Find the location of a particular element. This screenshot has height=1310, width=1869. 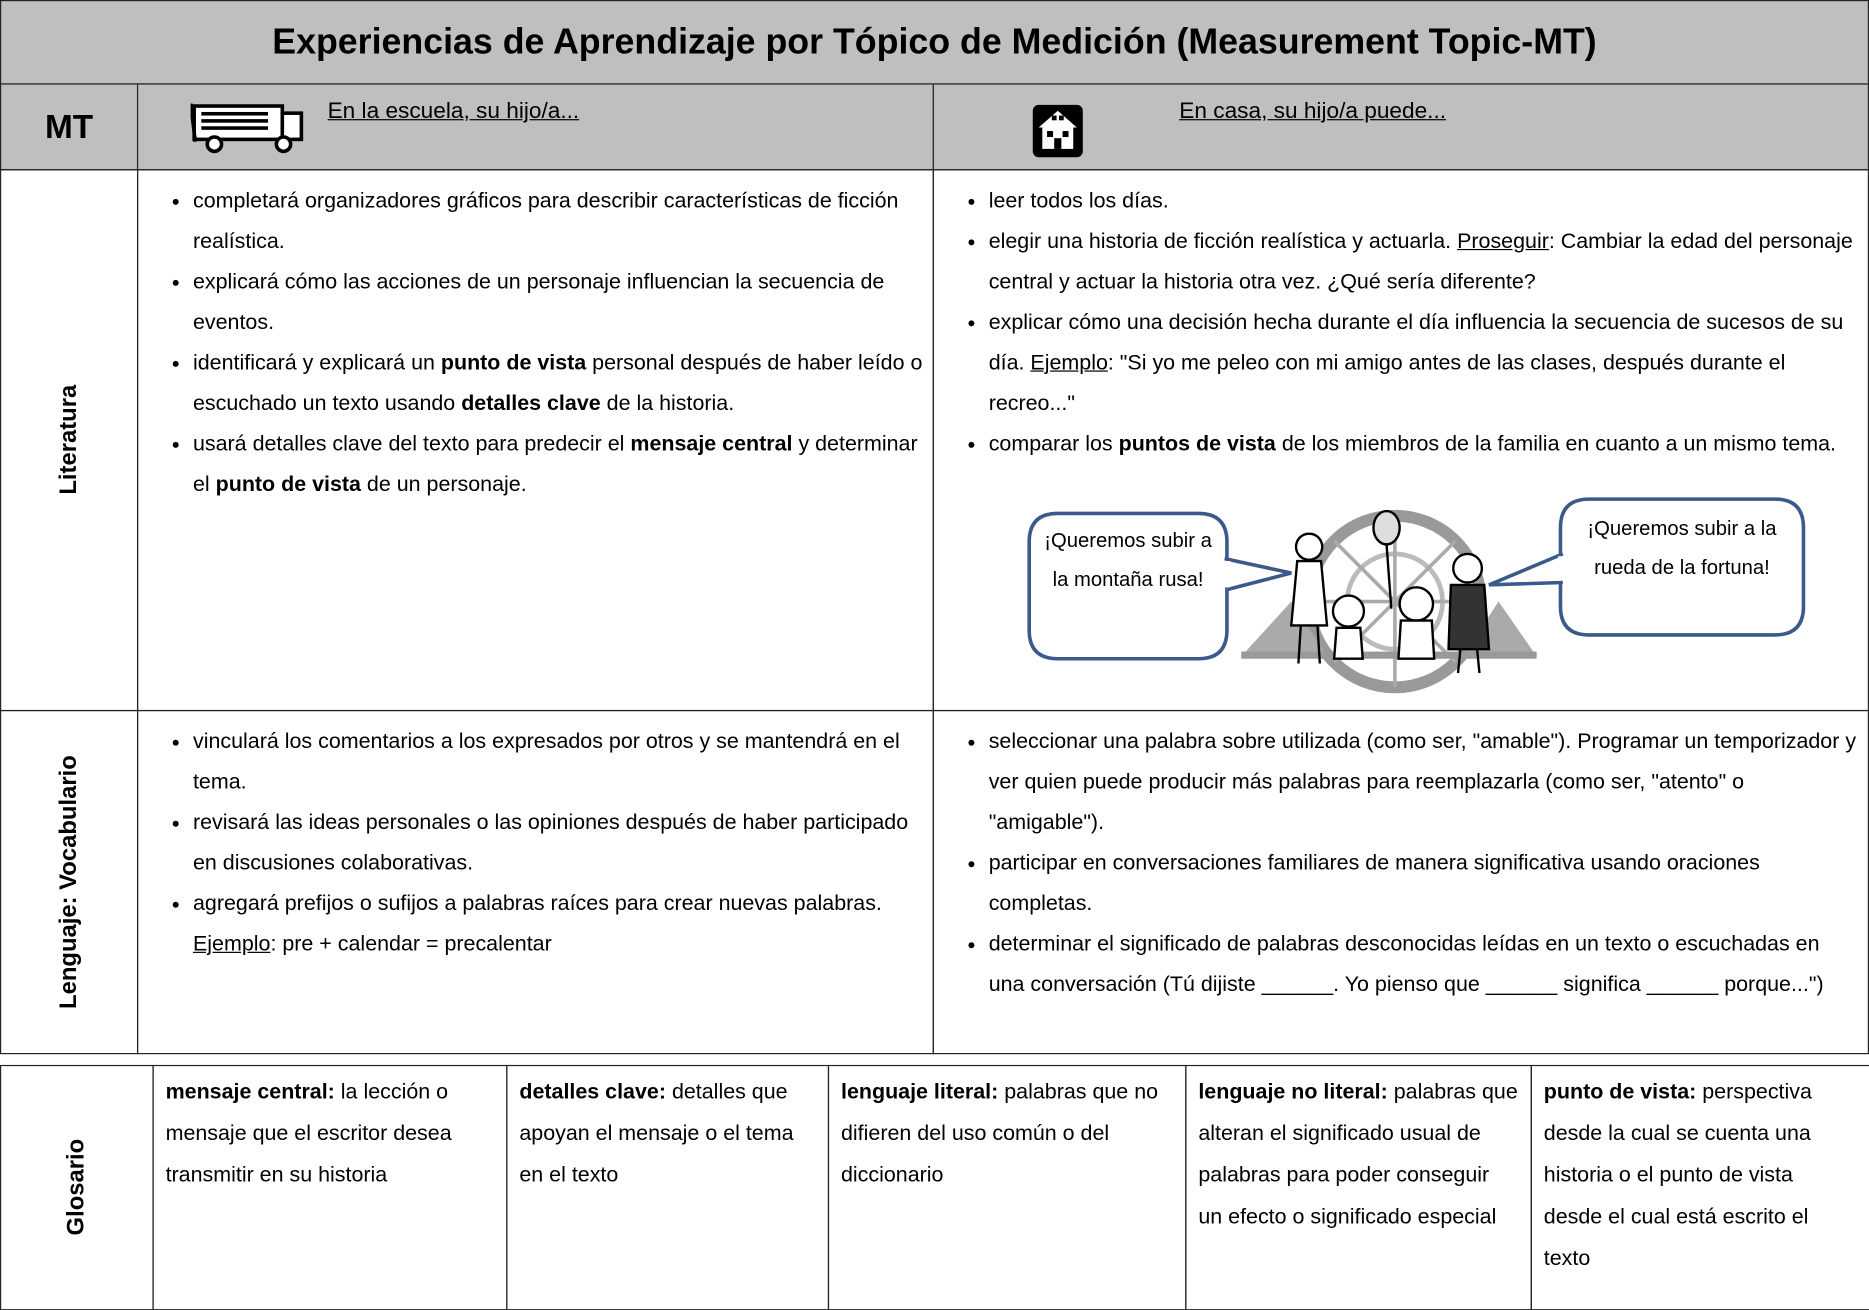

glossary-label-text: Glosario is located at coordinates (76, 1187).